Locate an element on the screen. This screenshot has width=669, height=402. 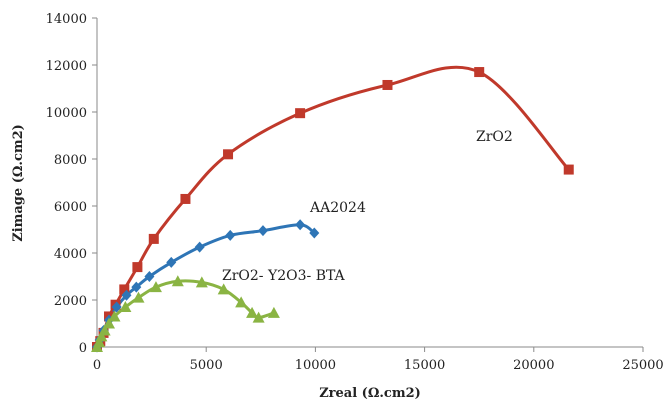
y-tick-label: 2000 is located at coordinates (70, 301).